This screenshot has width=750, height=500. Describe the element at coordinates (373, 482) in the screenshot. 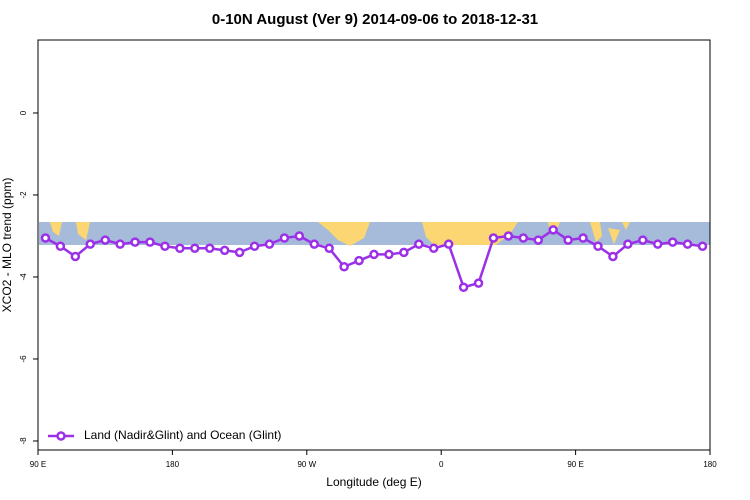

I see `x-axis-label: Longitude (deg E)` at that location.